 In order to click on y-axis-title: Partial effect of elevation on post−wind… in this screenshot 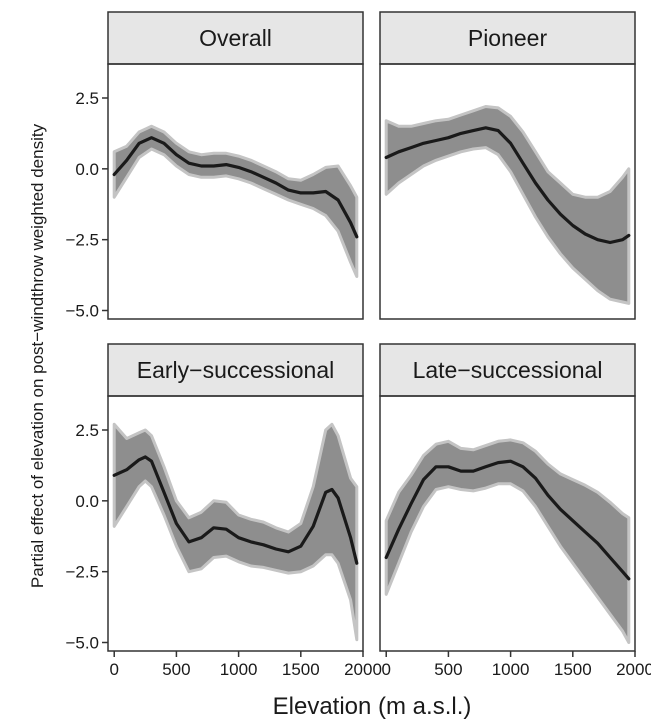, I will do `click(37, 355)`.